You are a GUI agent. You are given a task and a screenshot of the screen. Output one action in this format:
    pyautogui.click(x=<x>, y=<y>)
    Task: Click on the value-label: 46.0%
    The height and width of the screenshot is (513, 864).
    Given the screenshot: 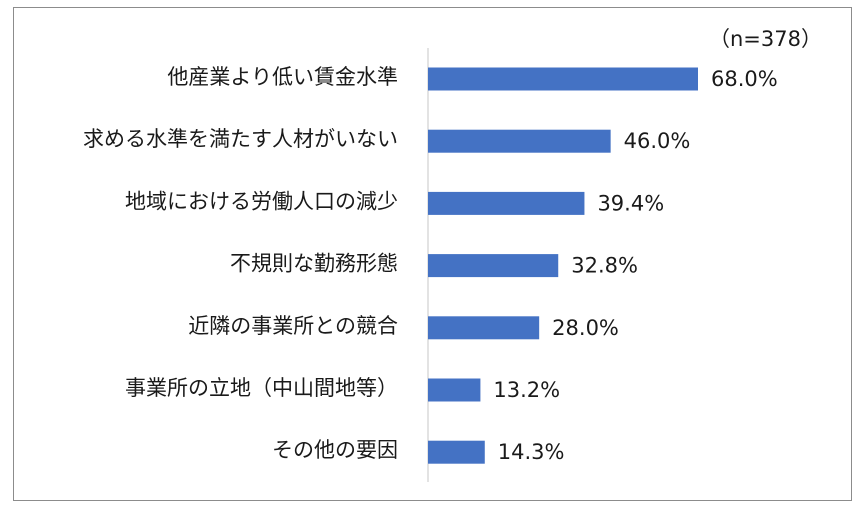 What is the action you would take?
    pyautogui.click(x=657, y=141)
    